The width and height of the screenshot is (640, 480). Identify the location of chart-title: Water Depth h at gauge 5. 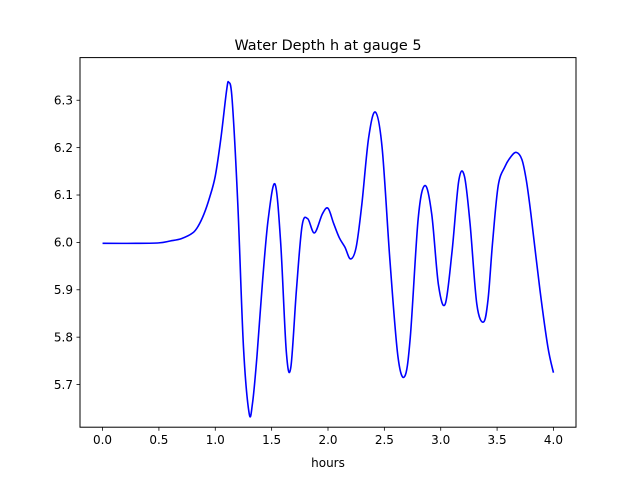
(327, 46).